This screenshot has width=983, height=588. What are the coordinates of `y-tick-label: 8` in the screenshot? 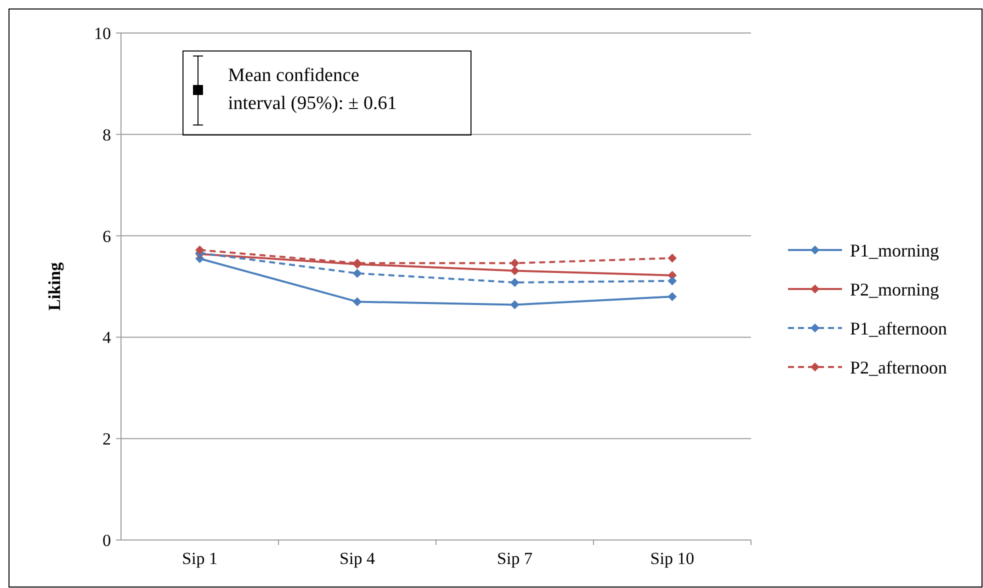 It's located at (106, 134).